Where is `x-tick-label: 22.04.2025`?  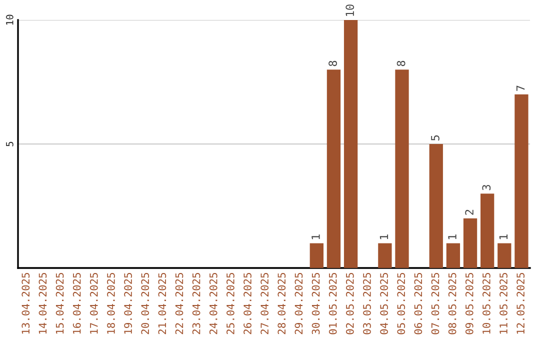
x-tick-label: 22.04.2025 is located at coordinates (179, 303).